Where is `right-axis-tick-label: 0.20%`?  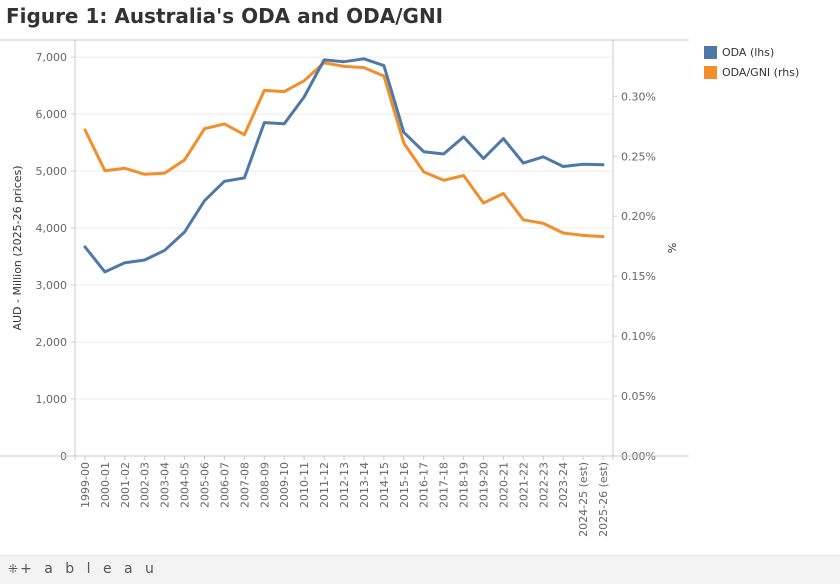
right-axis-tick-label: 0.20% is located at coordinates (638, 216).